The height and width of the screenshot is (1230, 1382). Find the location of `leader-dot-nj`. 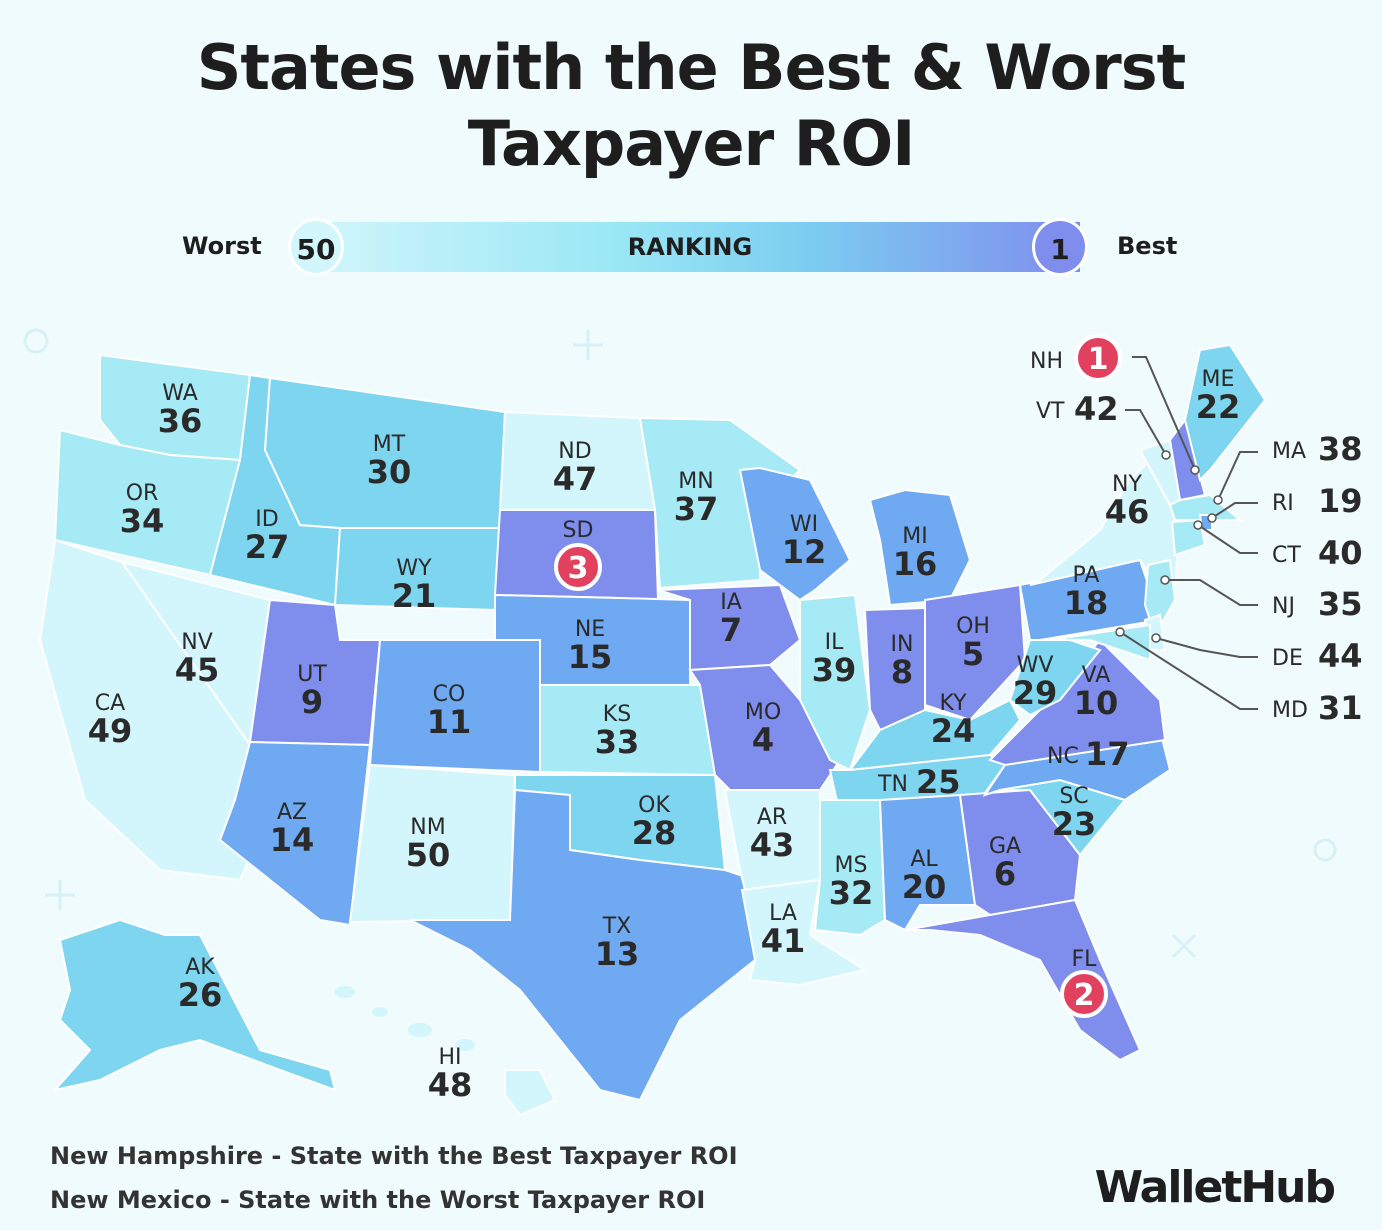

leader-dot-nj is located at coordinates (1165, 580).